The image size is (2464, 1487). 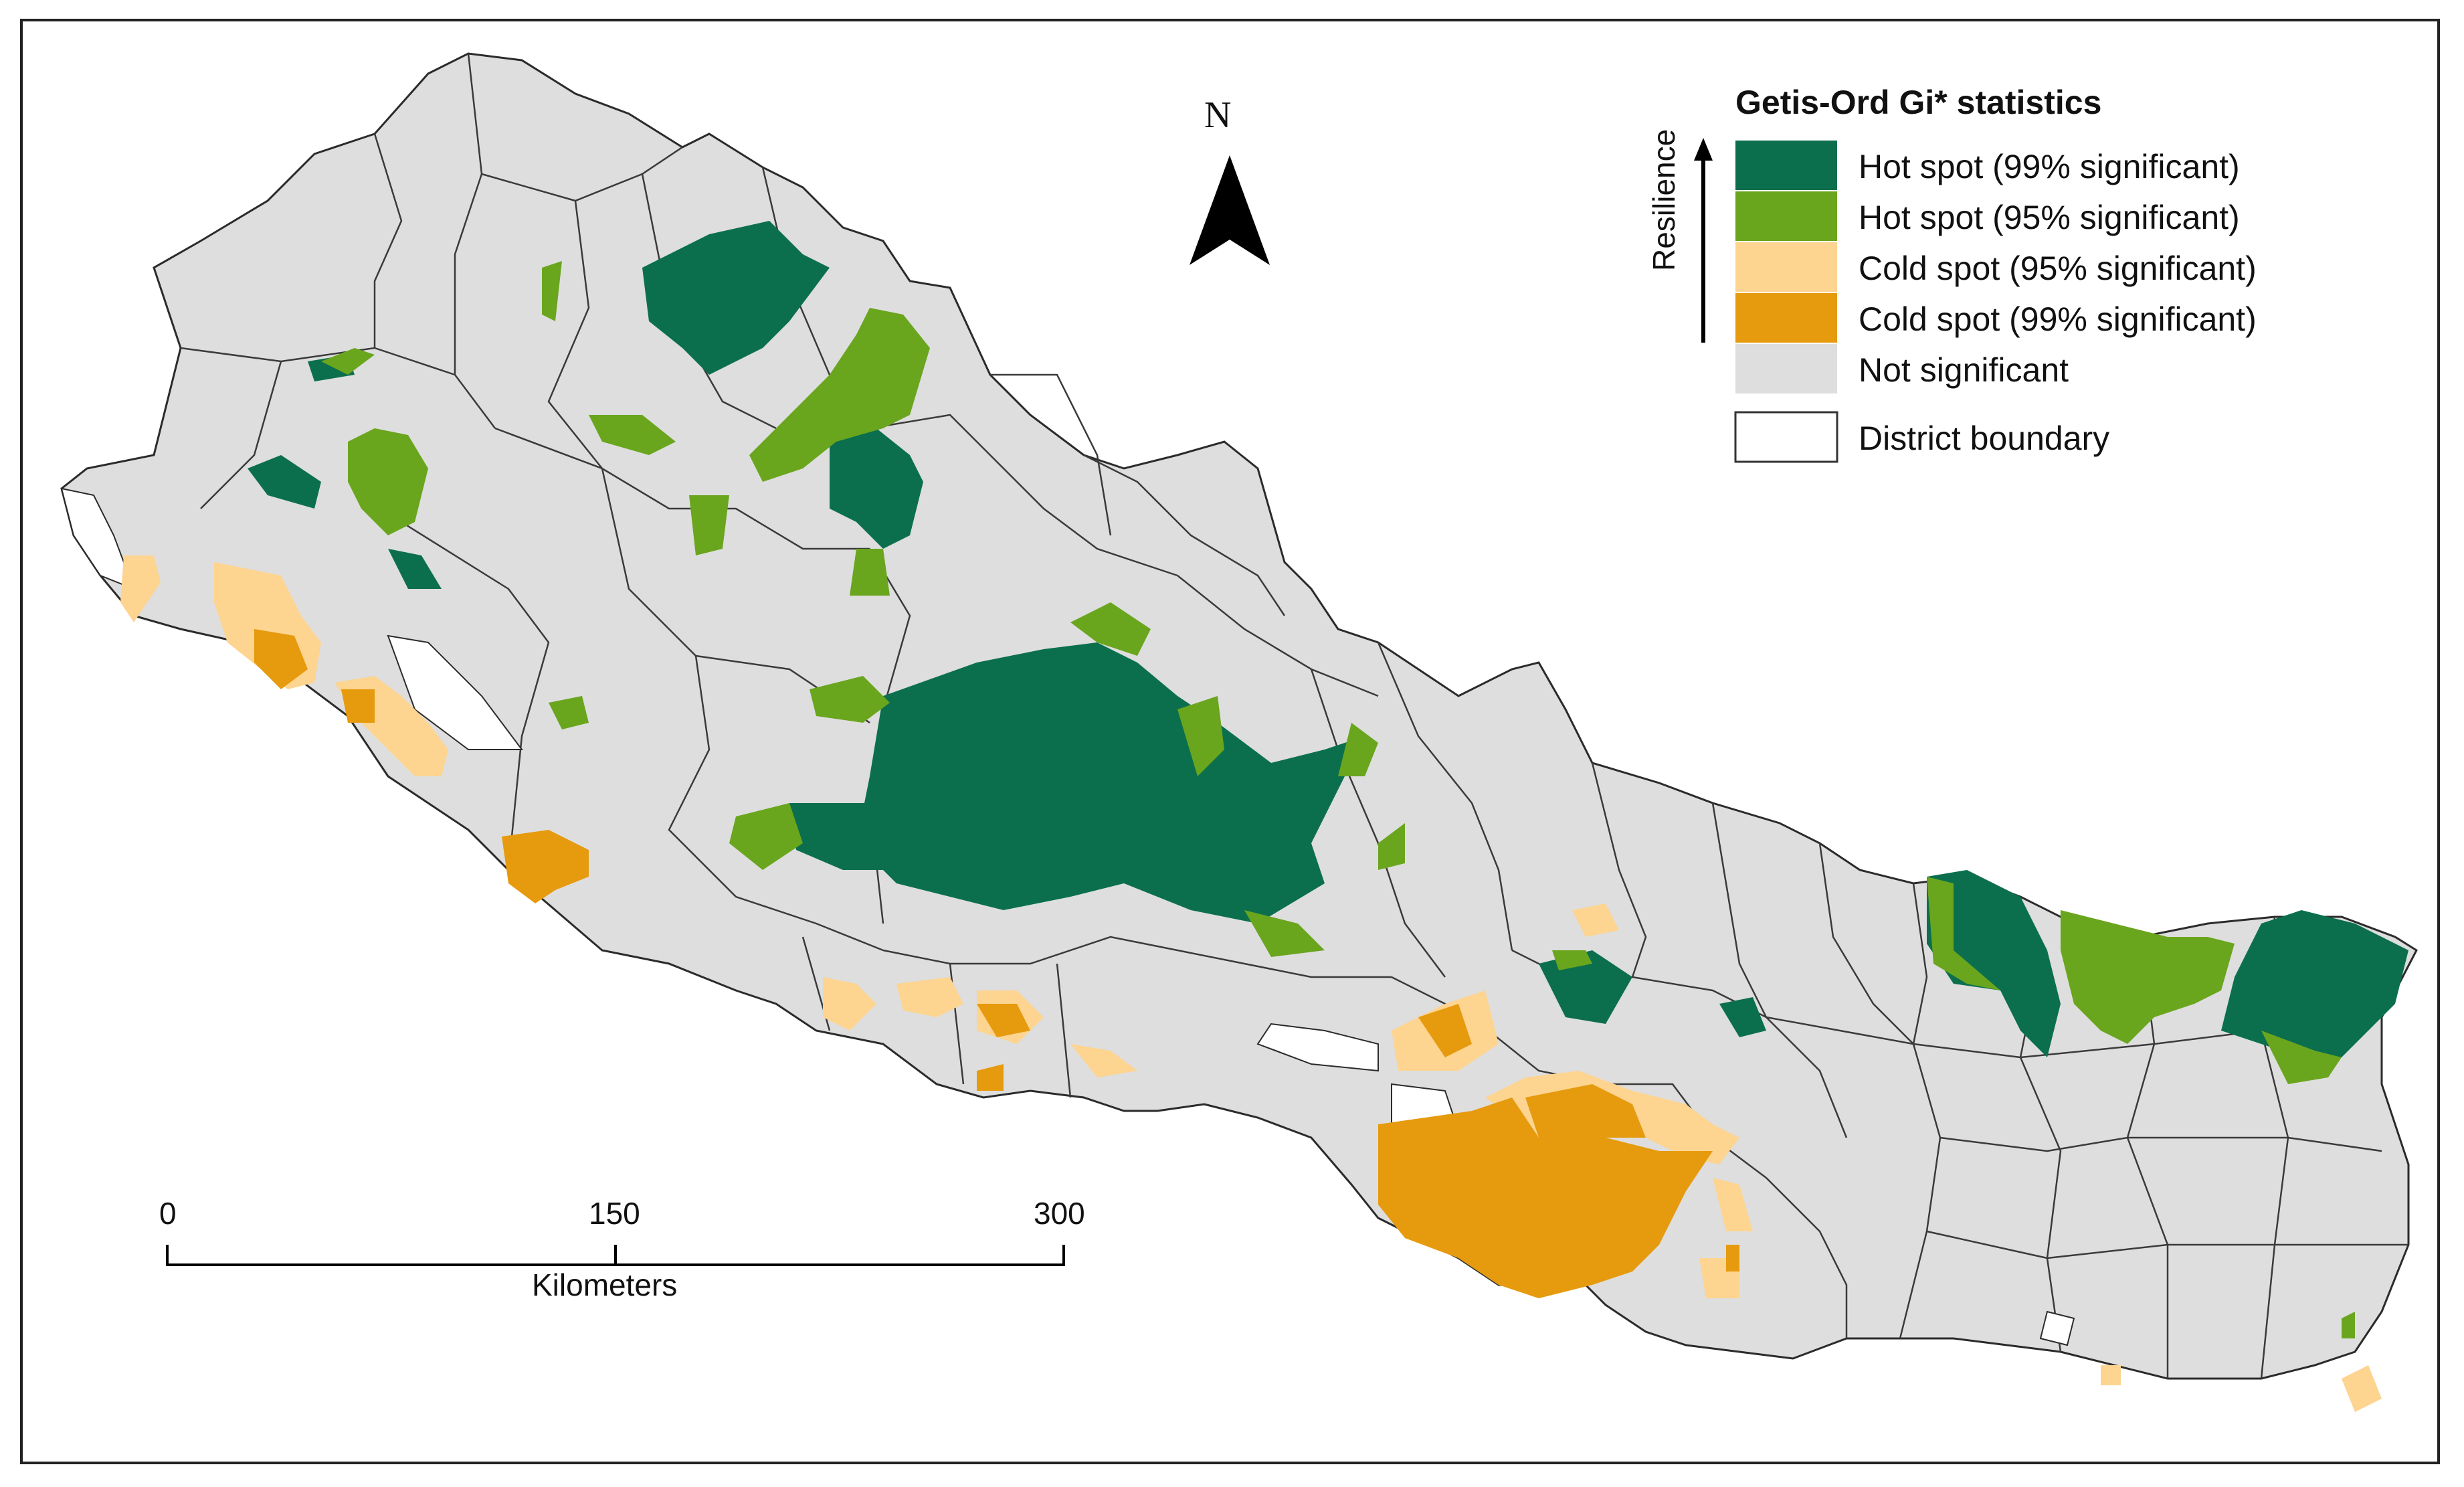 What do you see at coordinates (2058, 268) in the screenshot?
I see `legend-item-cold-95: Cold spot (95% significant)` at bounding box center [2058, 268].